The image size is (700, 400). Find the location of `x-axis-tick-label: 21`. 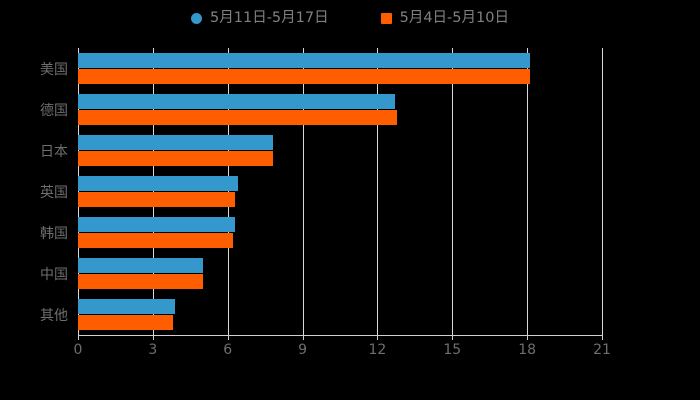

x-axis-tick-label: 21 is located at coordinates (602, 350).